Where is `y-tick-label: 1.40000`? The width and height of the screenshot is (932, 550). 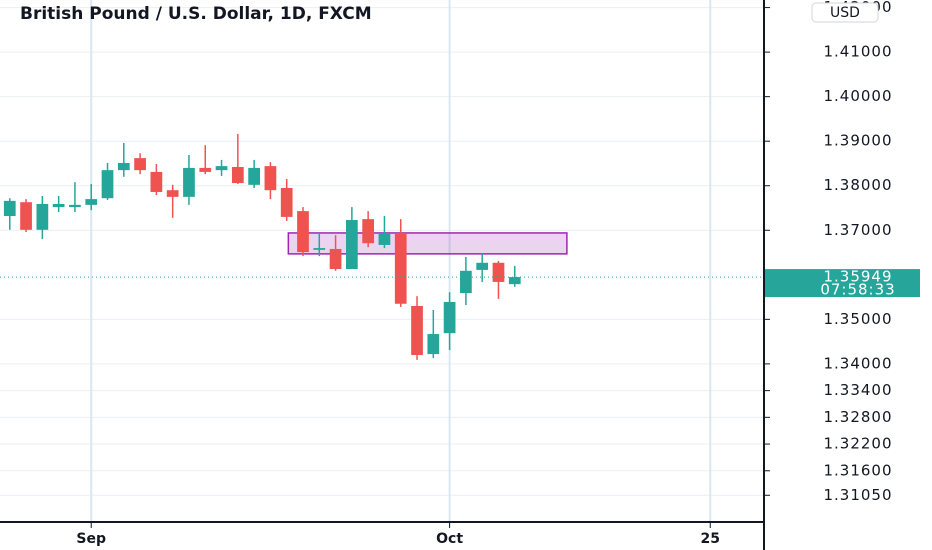 y-tick-label: 1.40000 is located at coordinates (857, 96).